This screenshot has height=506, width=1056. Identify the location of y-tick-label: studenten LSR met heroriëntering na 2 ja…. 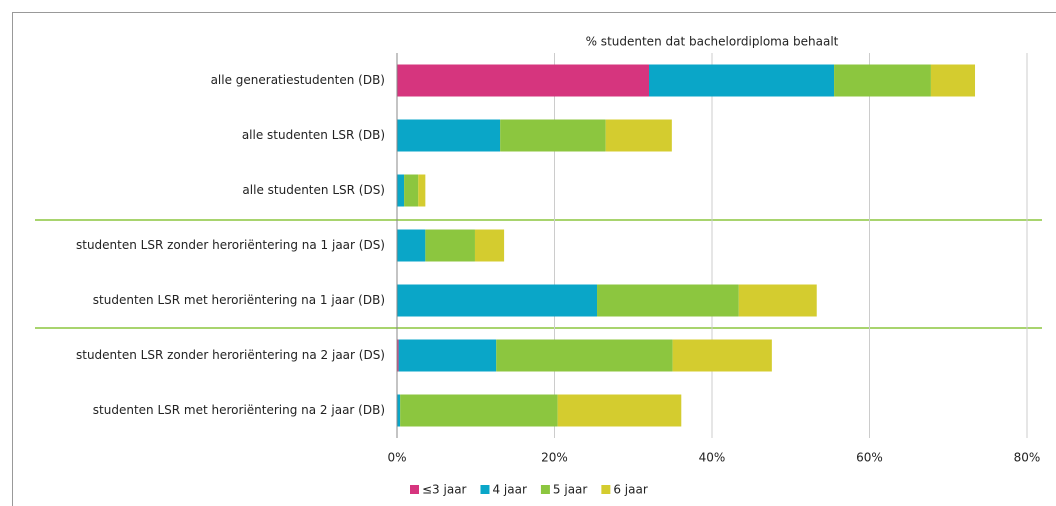
(239, 410).